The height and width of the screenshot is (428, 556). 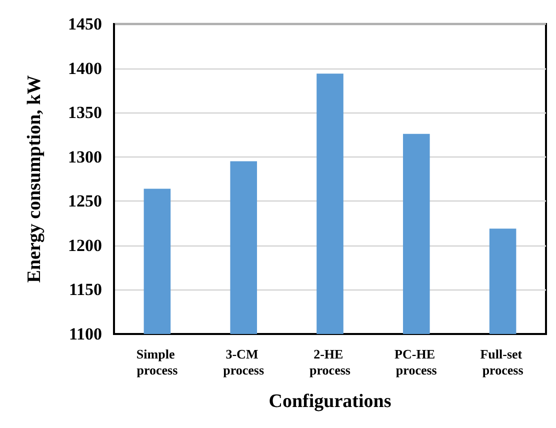 What do you see at coordinates (157, 362) in the screenshot?
I see `x-tick-label: Simple process` at bounding box center [157, 362].